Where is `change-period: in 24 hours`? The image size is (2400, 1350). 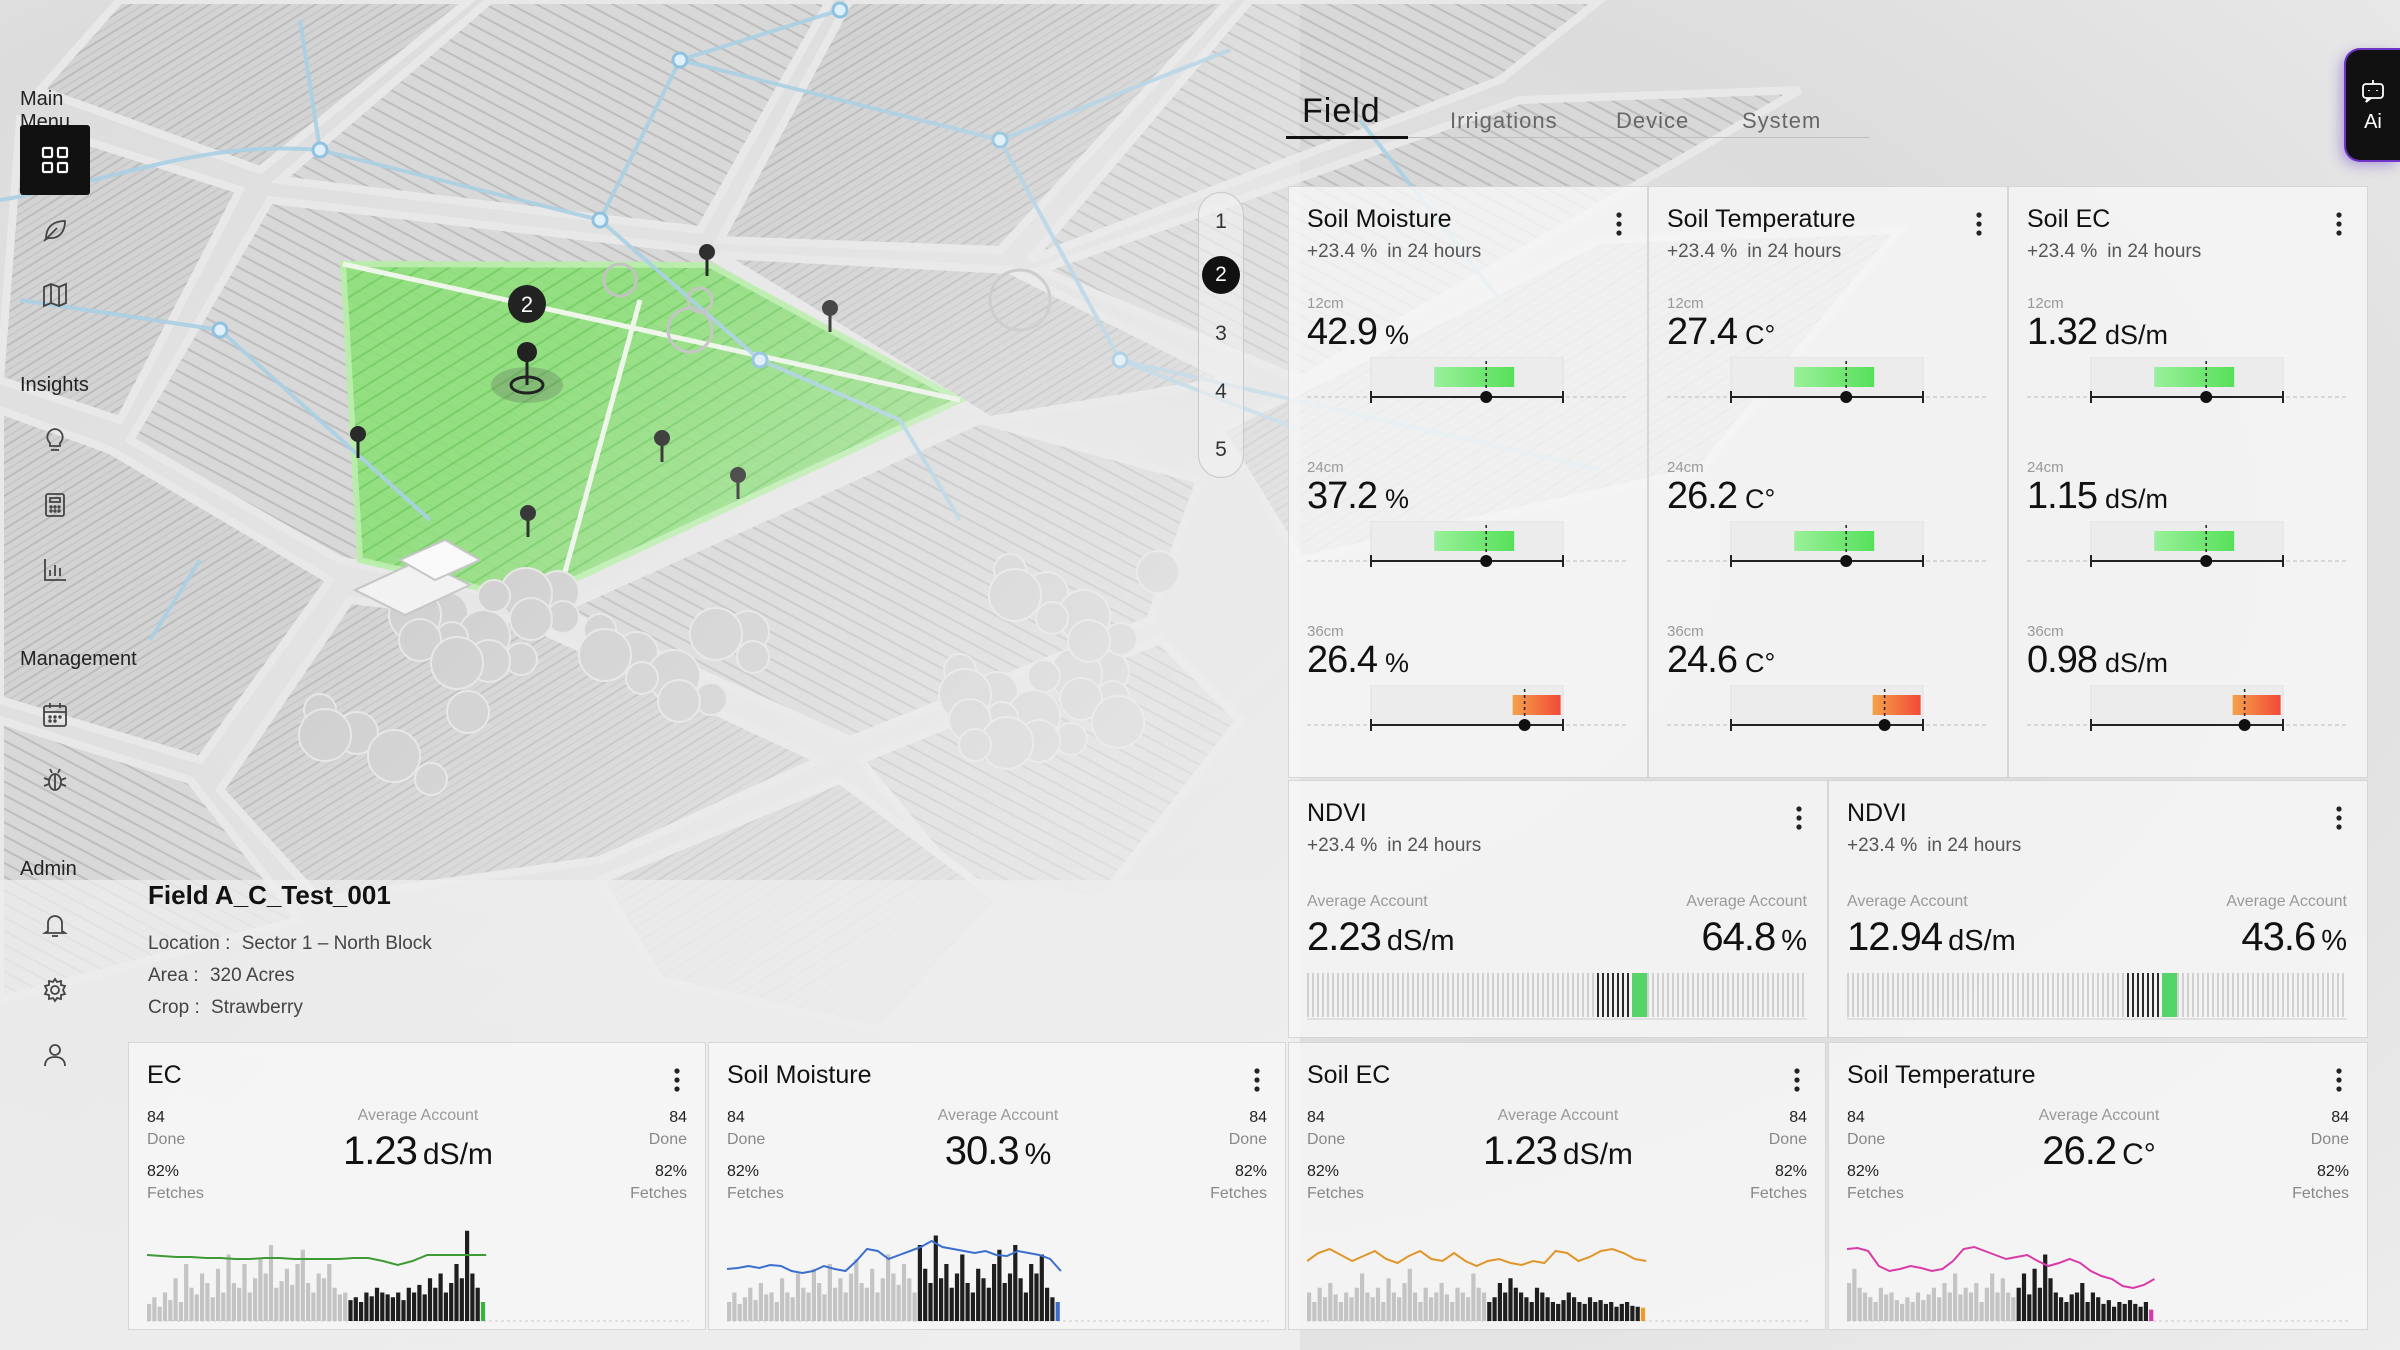 change-period: in 24 hours is located at coordinates (1974, 845).